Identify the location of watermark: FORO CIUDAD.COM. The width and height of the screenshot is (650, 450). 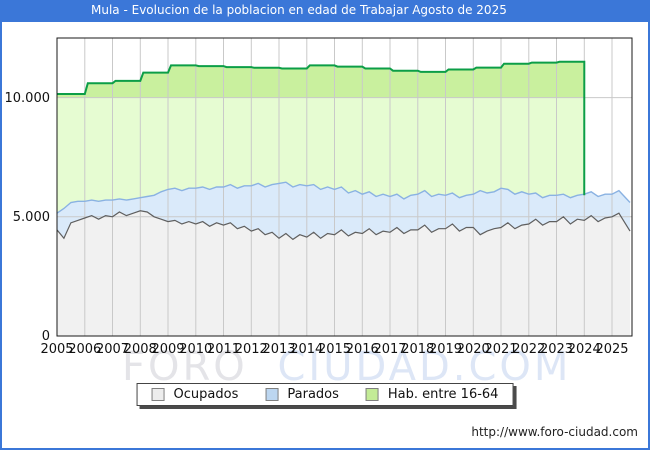
(346, 367).